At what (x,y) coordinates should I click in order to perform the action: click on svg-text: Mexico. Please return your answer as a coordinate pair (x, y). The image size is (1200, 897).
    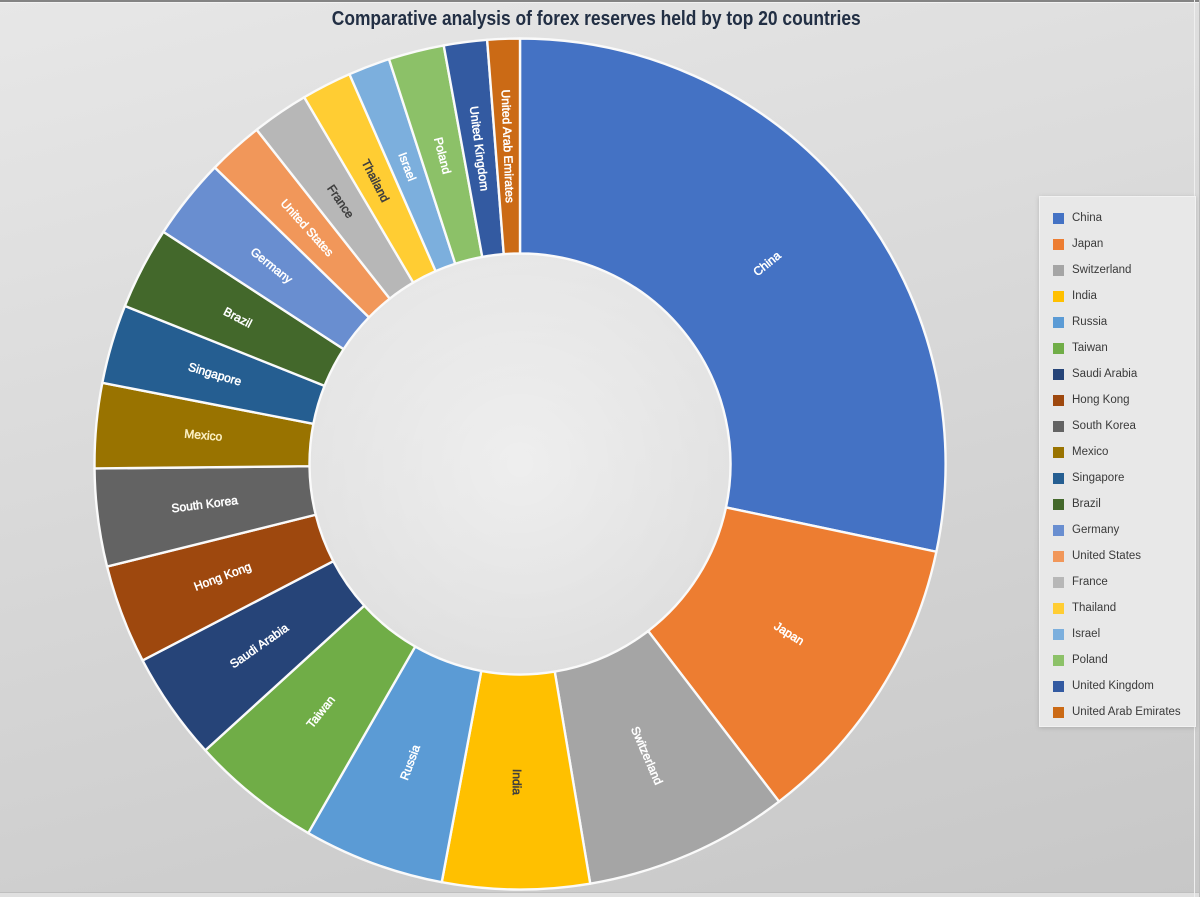
    Looking at the image, I should click on (203, 435).